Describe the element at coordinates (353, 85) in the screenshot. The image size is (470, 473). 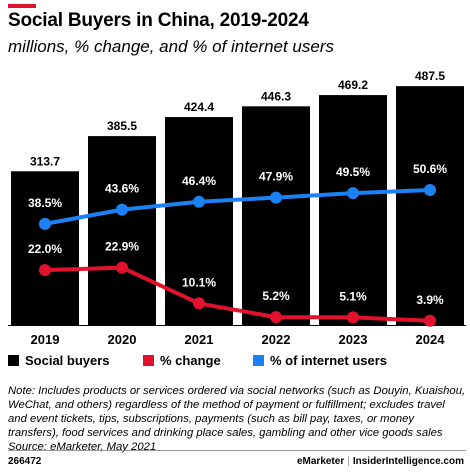
I see `bar-label-2023: 469.2` at that location.